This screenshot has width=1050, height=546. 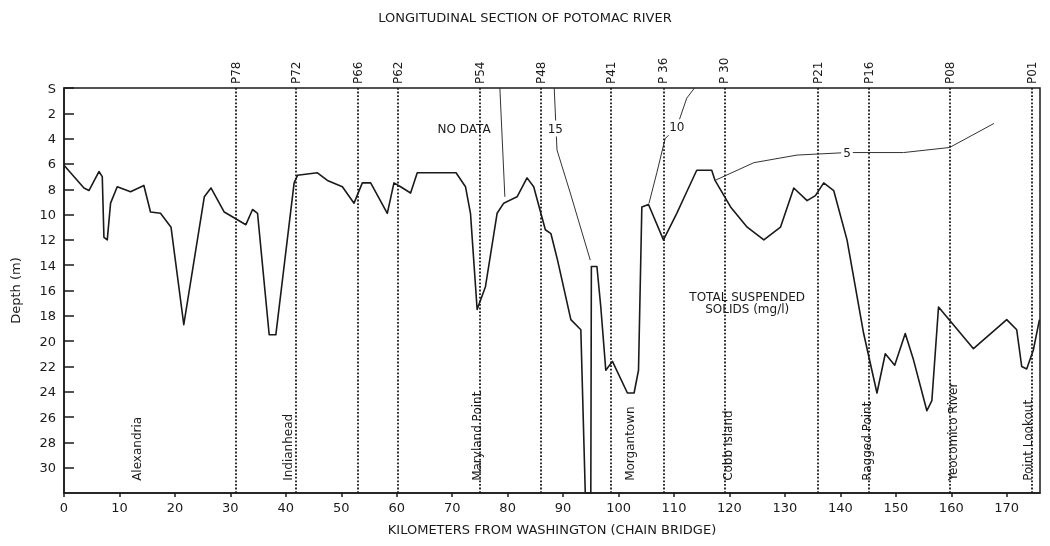 I want to click on ref-line-label: P08, so click(x=950, y=72).